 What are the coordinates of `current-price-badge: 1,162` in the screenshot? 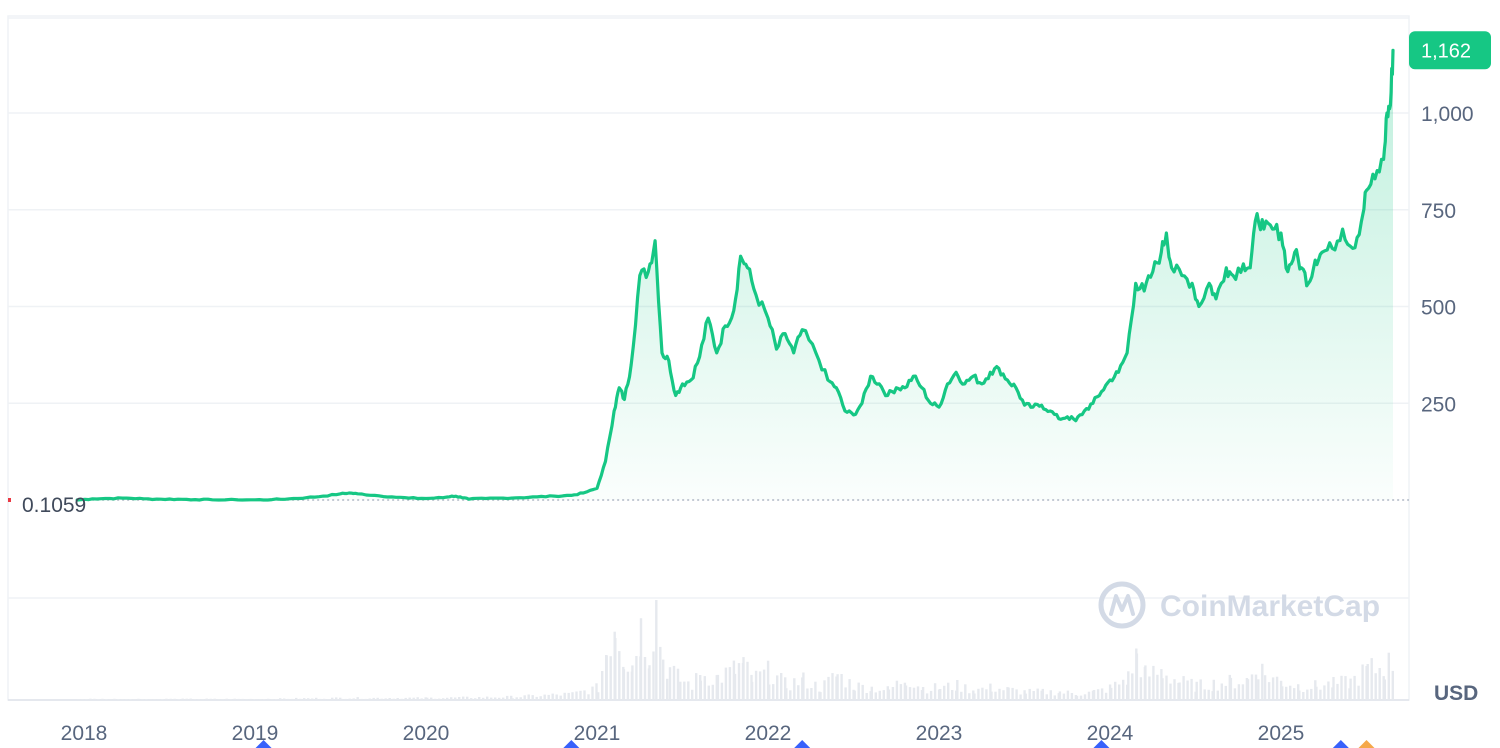 It's located at (1450, 50).